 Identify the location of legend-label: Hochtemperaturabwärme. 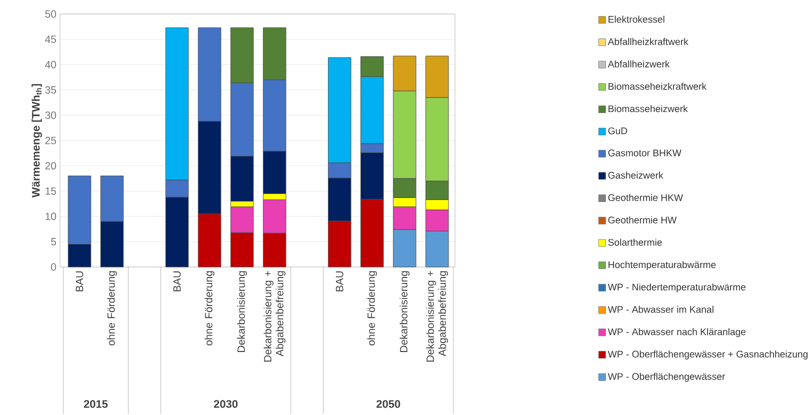
(662, 265).